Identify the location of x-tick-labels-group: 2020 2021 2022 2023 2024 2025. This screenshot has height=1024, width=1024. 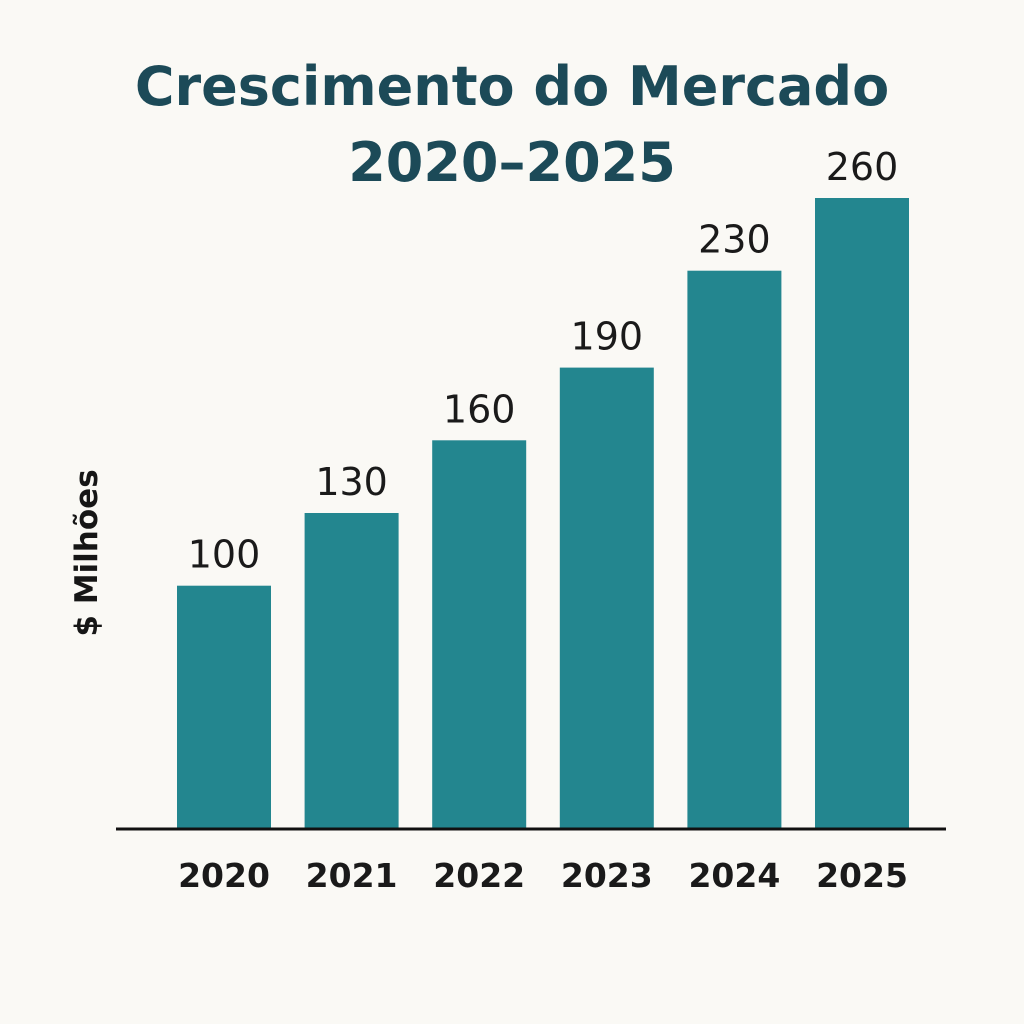
(543, 875).